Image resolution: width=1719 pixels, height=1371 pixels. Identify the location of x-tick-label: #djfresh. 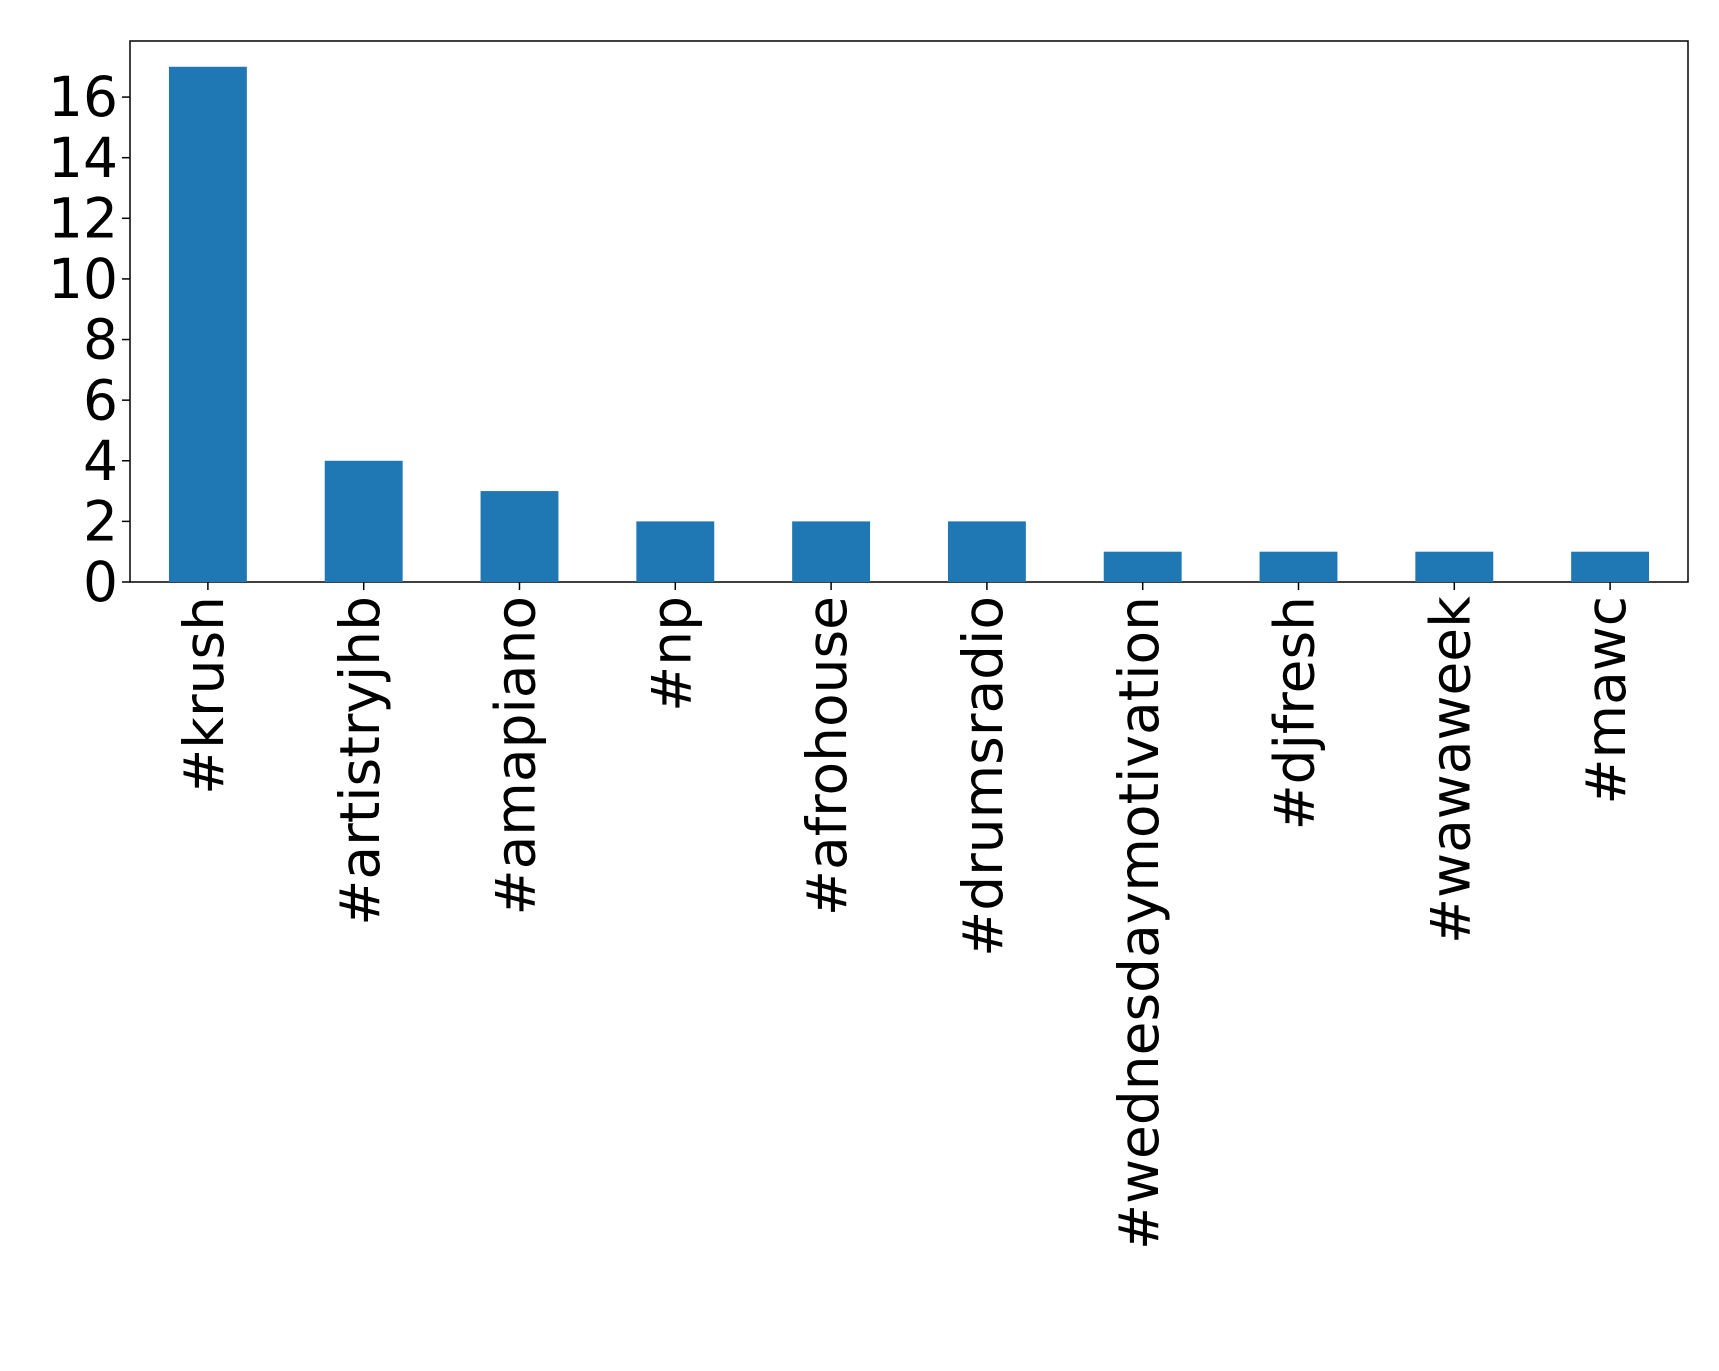
(1295, 713).